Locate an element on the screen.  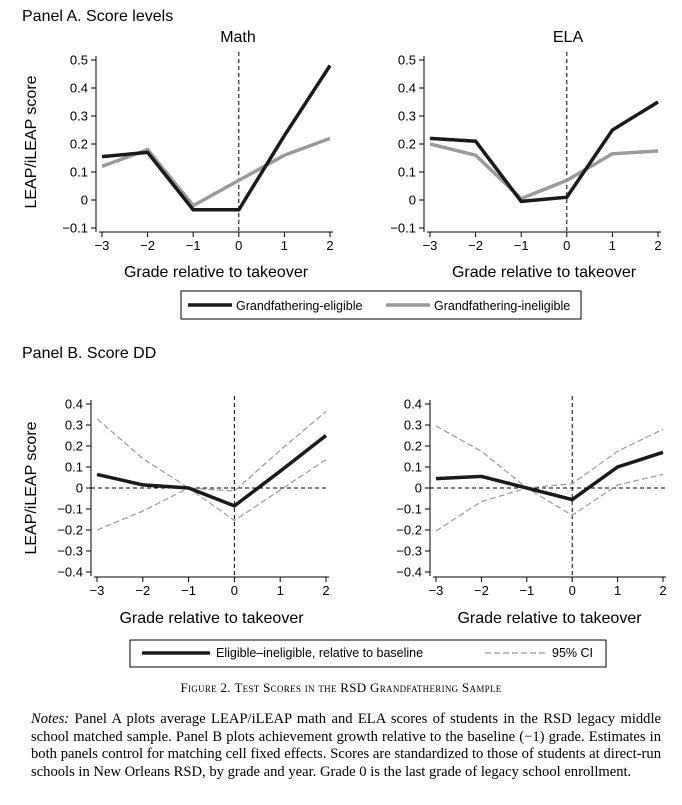
legend-b-ci-label: 95% CI is located at coordinates (572, 653).